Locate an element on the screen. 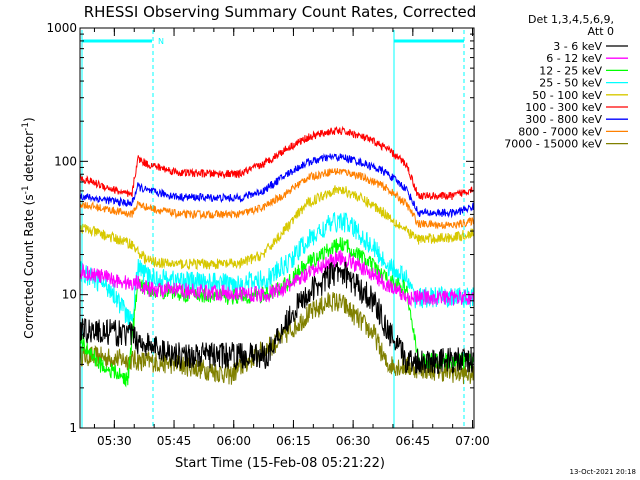 The height and width of the screenshot is (480, 640). attenuator-label: N is located at coordinates (161, 41).